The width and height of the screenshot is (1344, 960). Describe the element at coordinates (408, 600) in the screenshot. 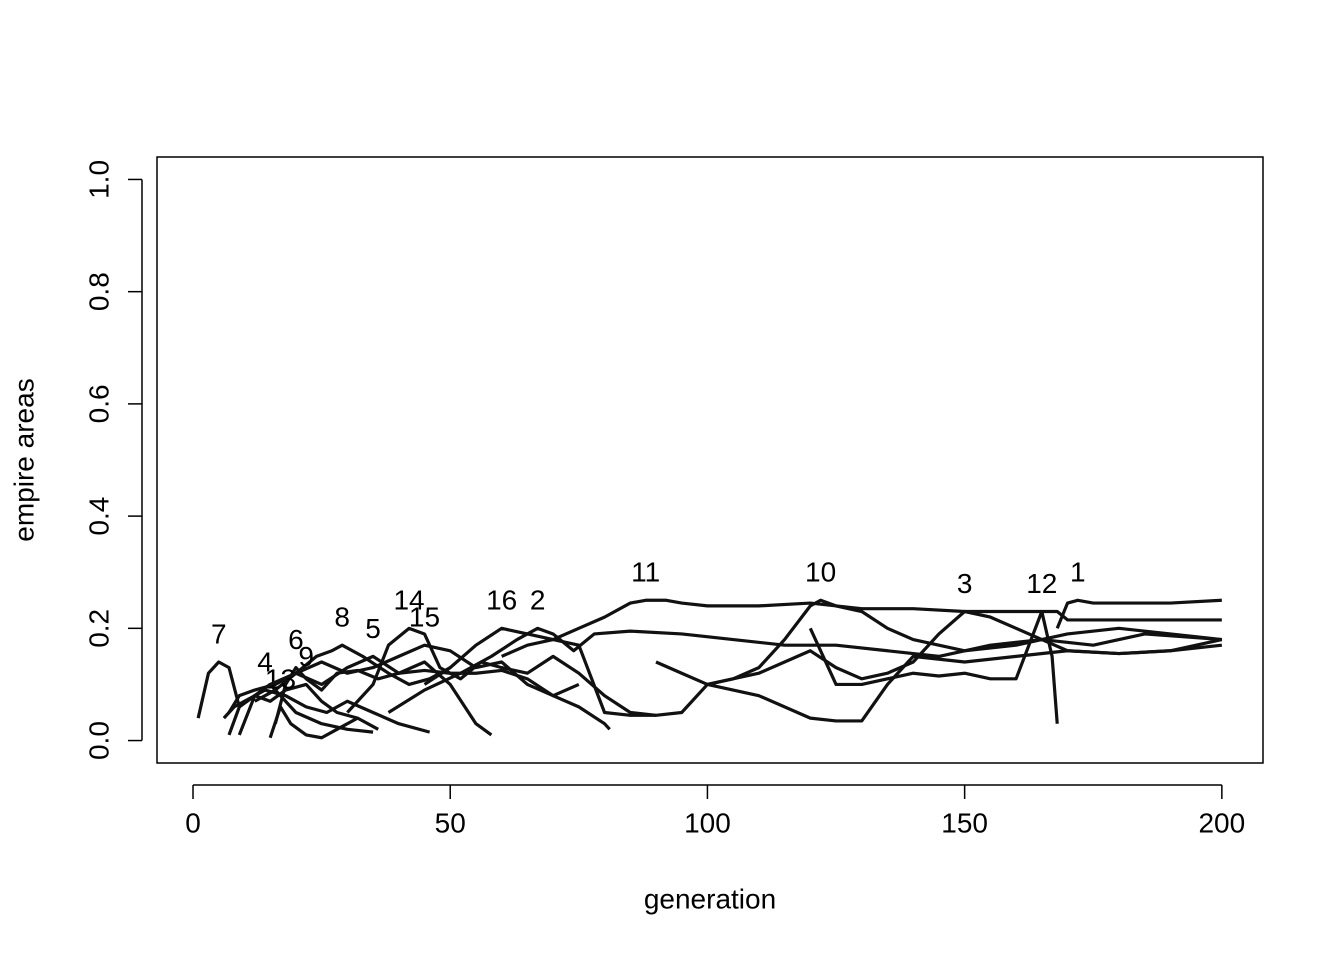

I see `series-label: 14` at that location.